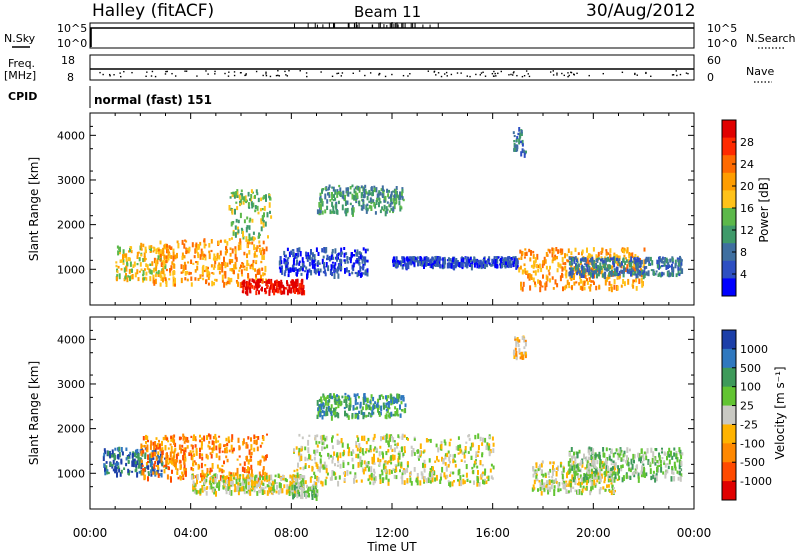 The width and height of the screenshot is (800, 554). I want to click on nsearch-tick-bottom: 10^0, so click(722, 43).